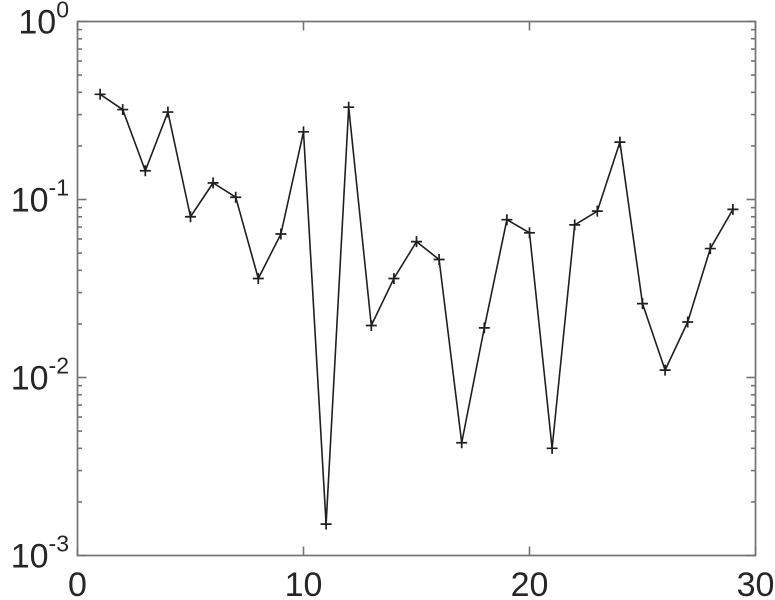 The image size is (775, 600). What do you see at coordinates (756, 583) in the screenshot?
I see `x-tick-label: 30` at bounding box center [756, 583].